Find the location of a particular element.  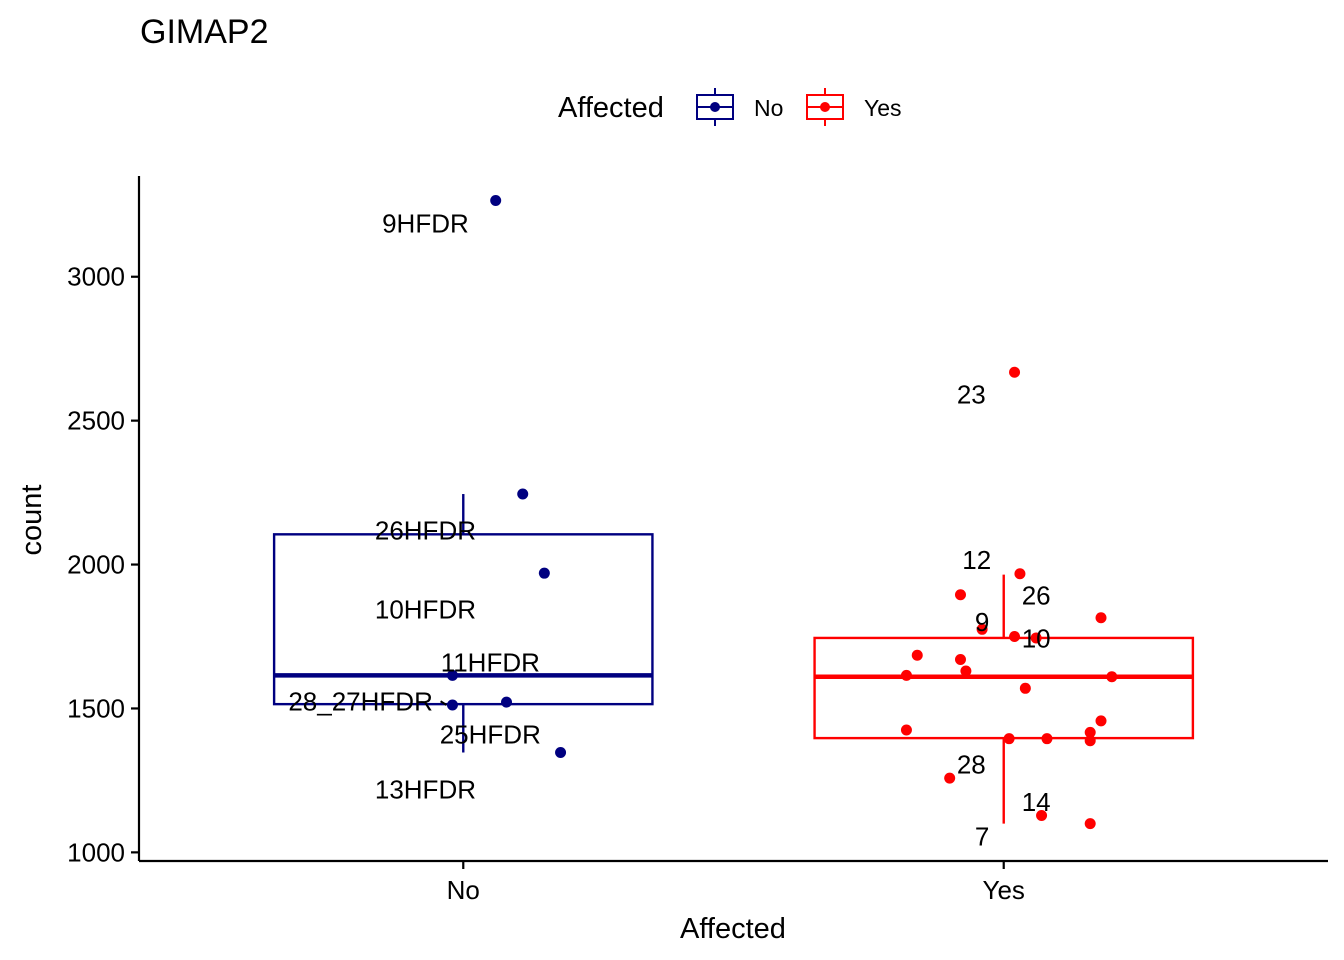

legend-entry-no: No is located at coordinates (739, 107).